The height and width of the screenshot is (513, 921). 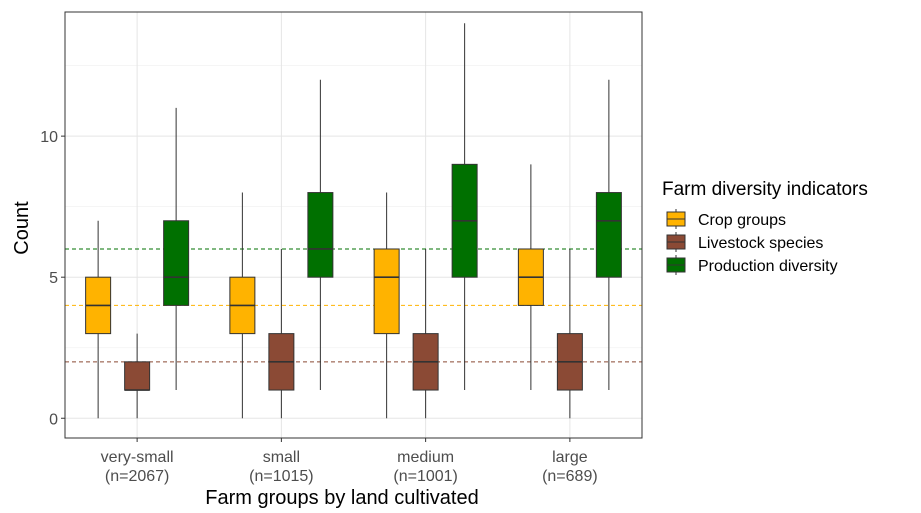 I want to click on legend-label: Crop groups, so click(x=742, y=220).